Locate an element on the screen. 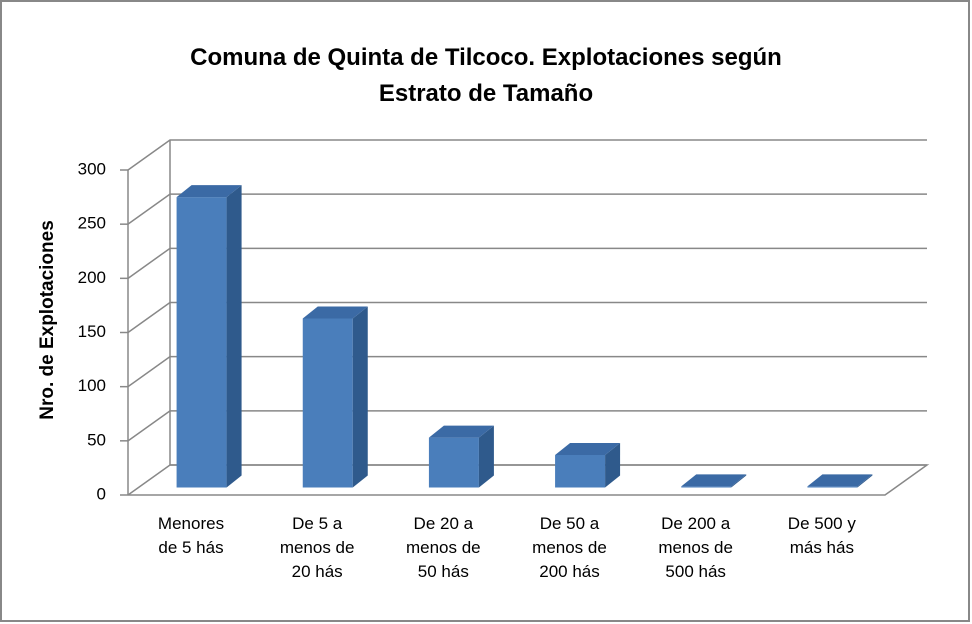 The height and width of the screenshot is (624, 972). y-tick-label: 50 is located at coordinates (96, 439).